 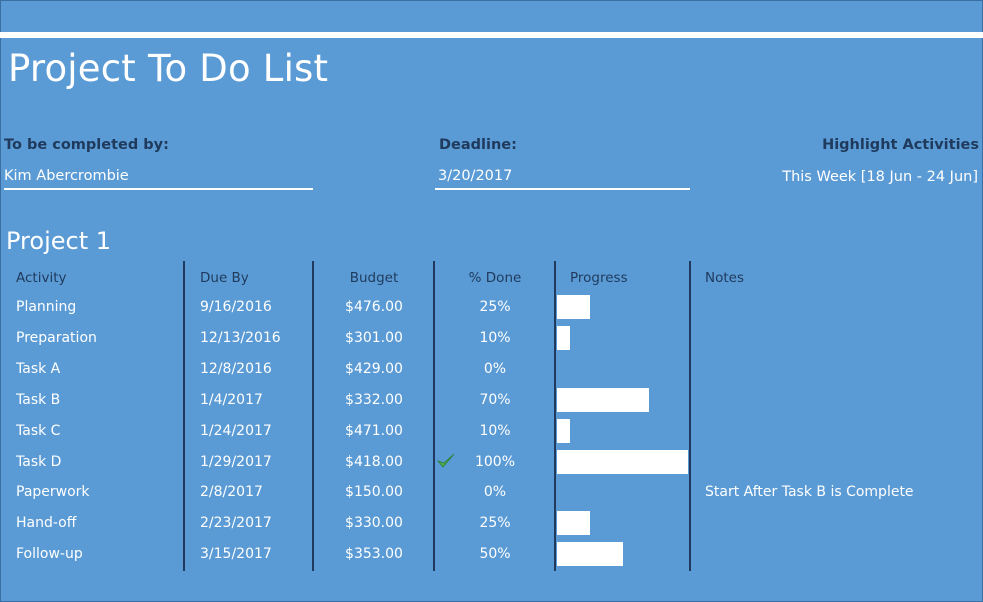 What do you see at coordinates (240, 338) in the screenshot?
I see `cell-due-by: 12/13/2016` at bounding box center [240, 338].